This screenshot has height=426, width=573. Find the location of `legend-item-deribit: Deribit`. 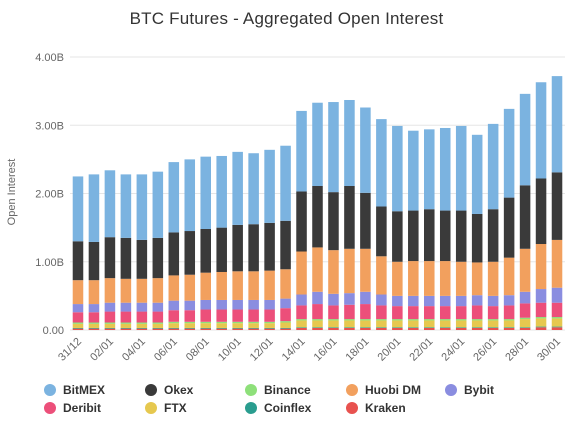

legend-item-deribit: Deribit is located at coordinates (72, 408).